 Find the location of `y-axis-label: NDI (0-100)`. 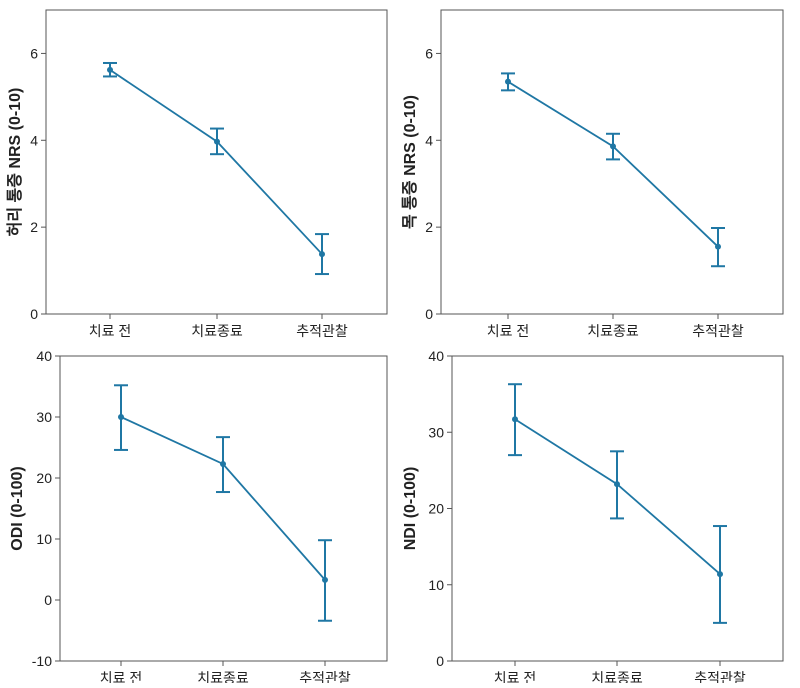

y-axis-label: NDI (0-100) is located at coordinates (410, 509).